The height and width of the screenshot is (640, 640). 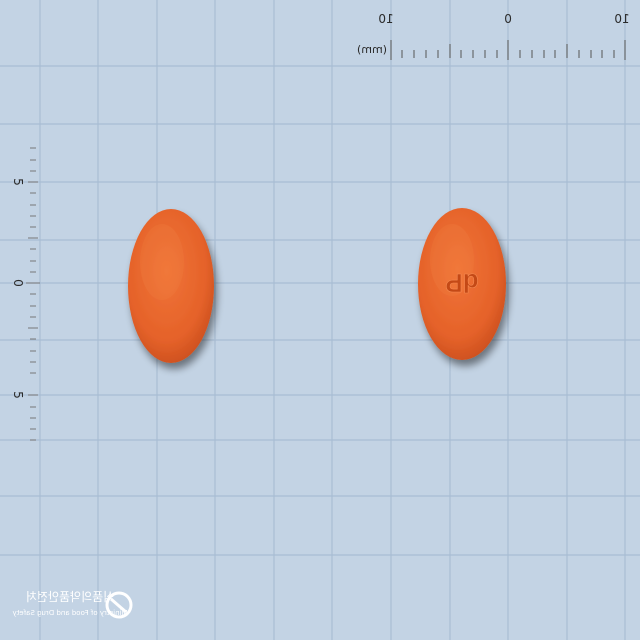 I want to click on ruler-top-label-center: 0, so click(x=508, y=19).